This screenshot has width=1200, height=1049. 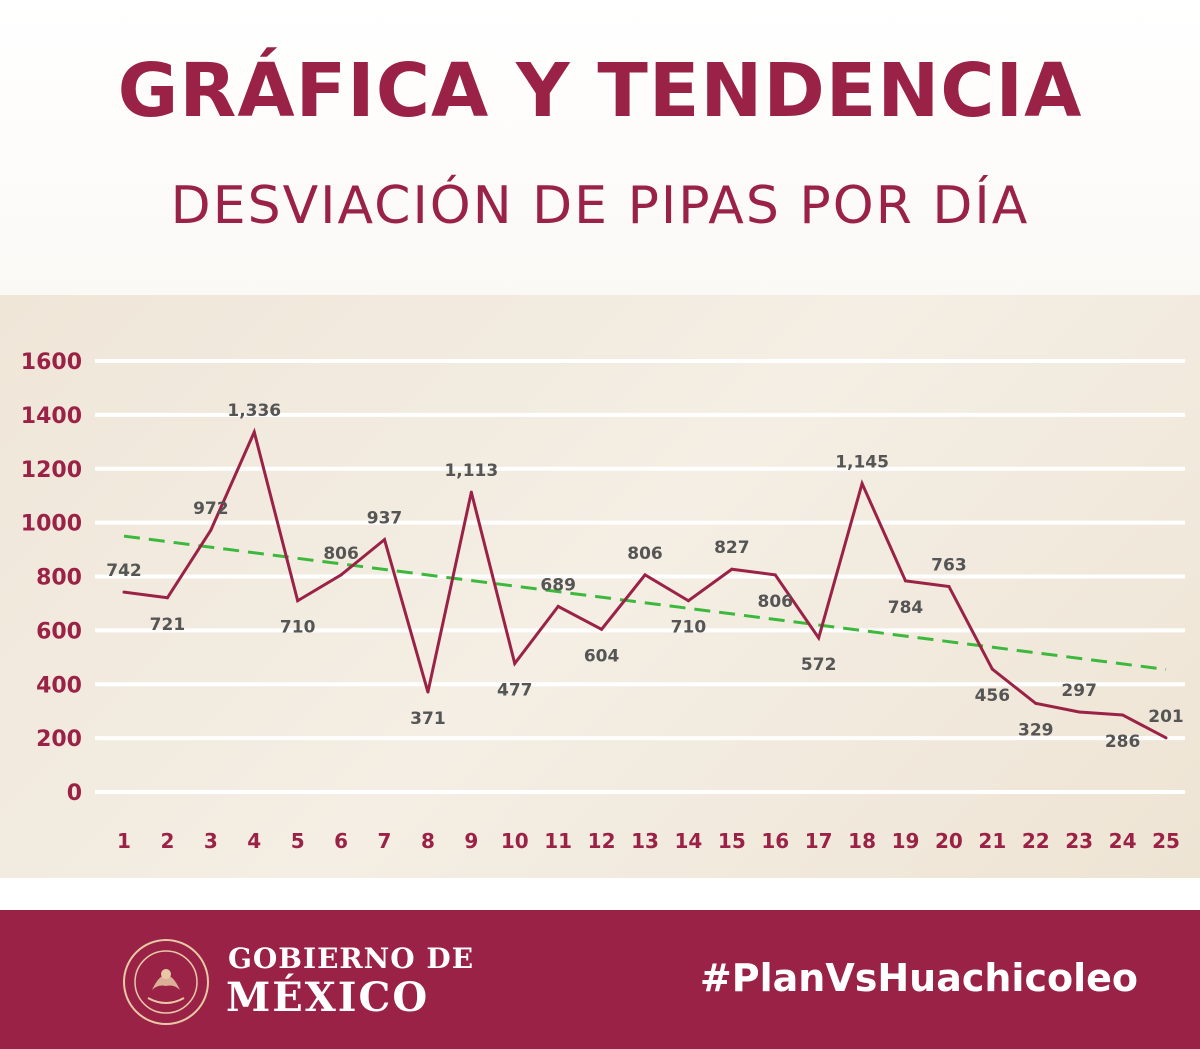 What do you see at coordinates (645, 602) in the screenshot?
I see `trend-line` at bounding box center [645, 602].